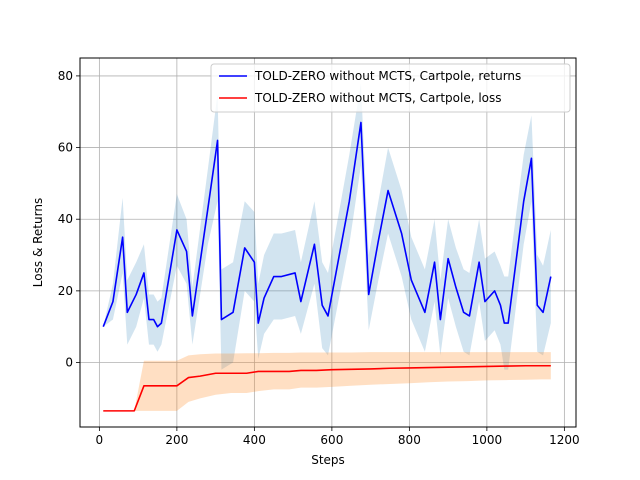 This screenshot has height=480, width=640. Describe the element at coordinates (65, 291) in the screenshot. I see `y-tick-label: 20` at that location.